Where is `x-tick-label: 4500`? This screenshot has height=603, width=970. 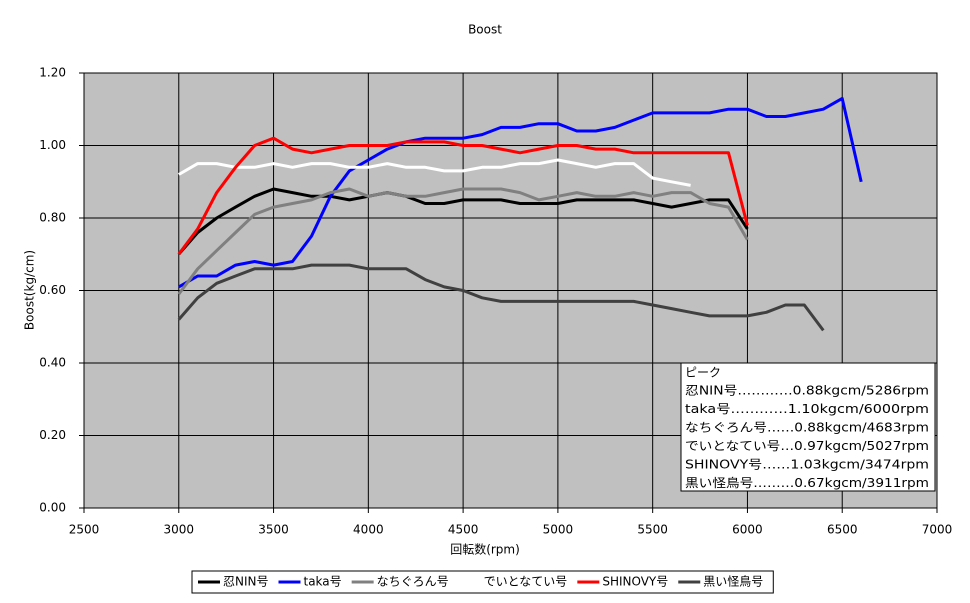
x-tick-label: 4500 is located at coordinates (463, 530).